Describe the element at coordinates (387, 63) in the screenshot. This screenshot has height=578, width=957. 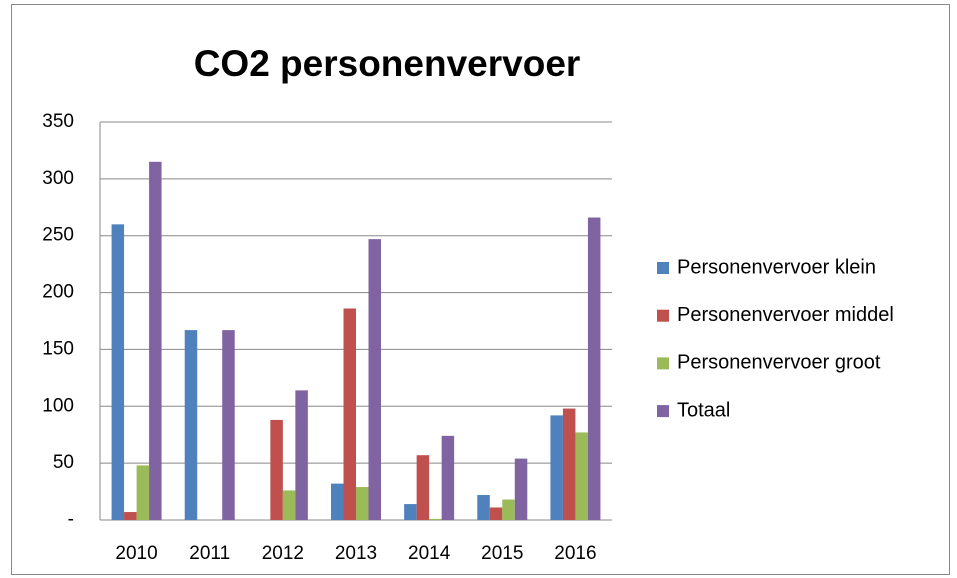
I see `chart-title: CO2 personenvervoer` at that location.